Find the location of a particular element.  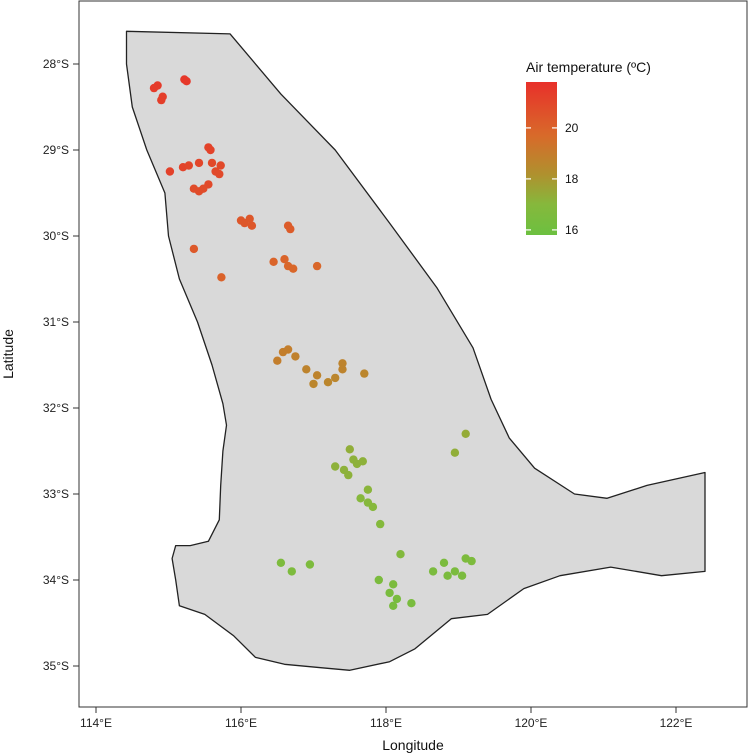

x-tick-label: 114°E is located at coordinates (96, 723).